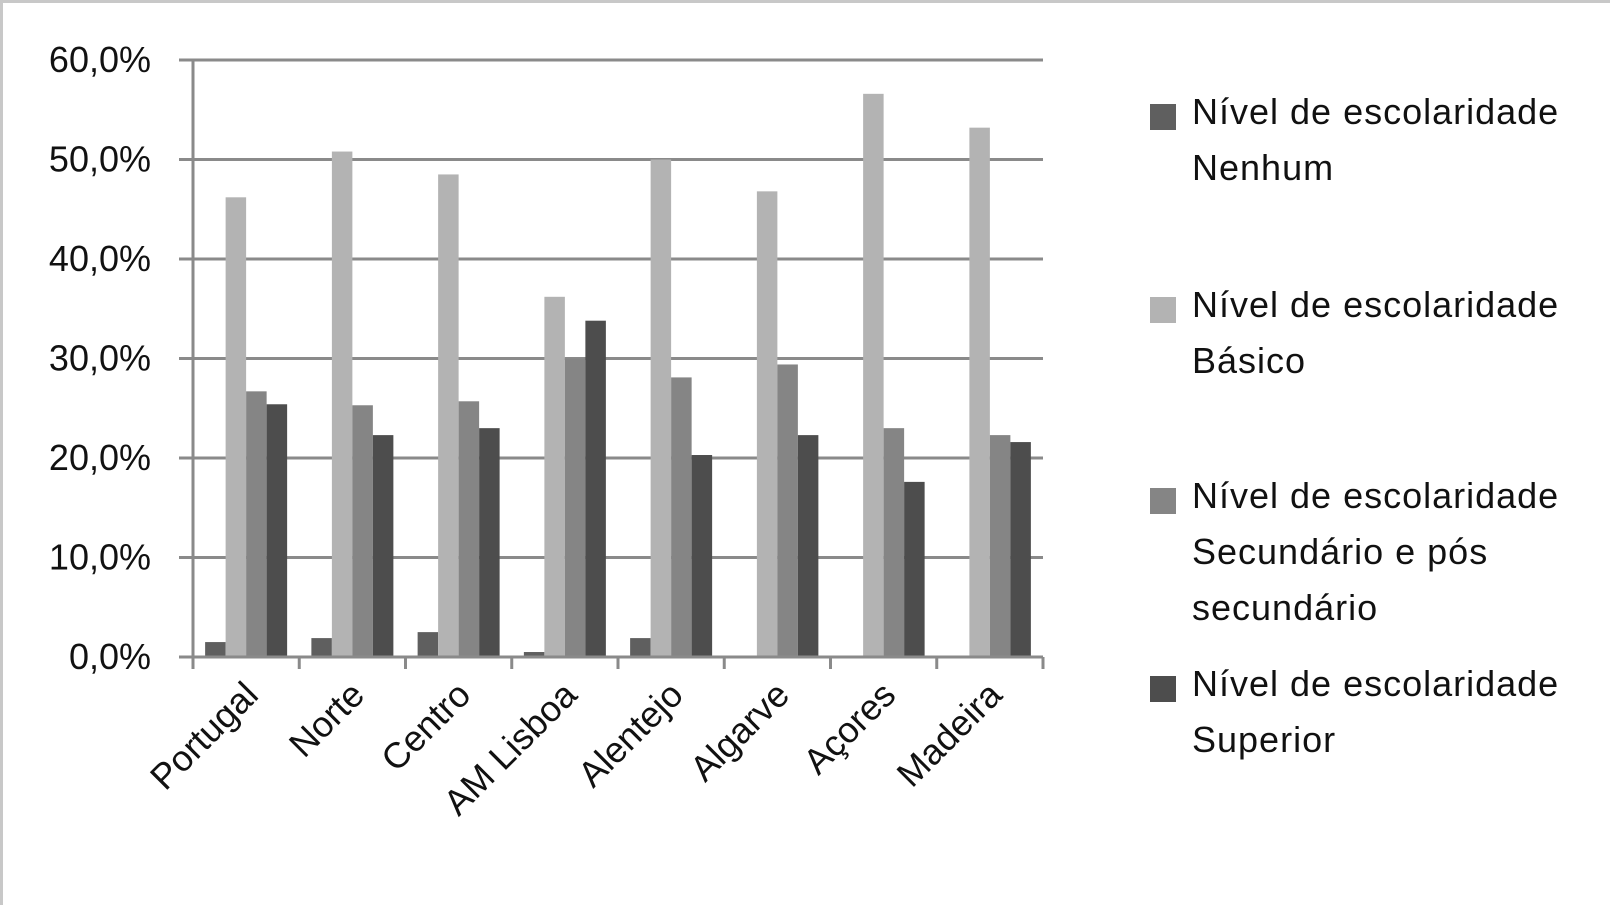  I want to click on x-category-label: Alentejo, so click(630, 734).